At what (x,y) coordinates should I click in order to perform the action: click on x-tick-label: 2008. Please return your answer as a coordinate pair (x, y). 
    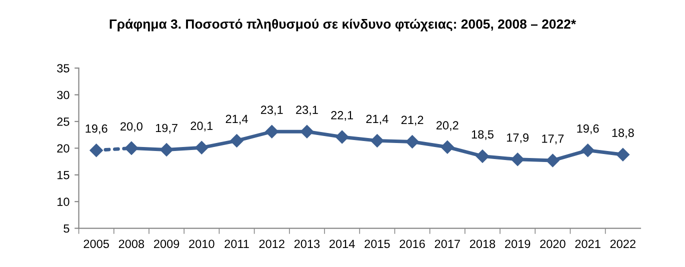
    Looking at the image, I should click on (131, 244).